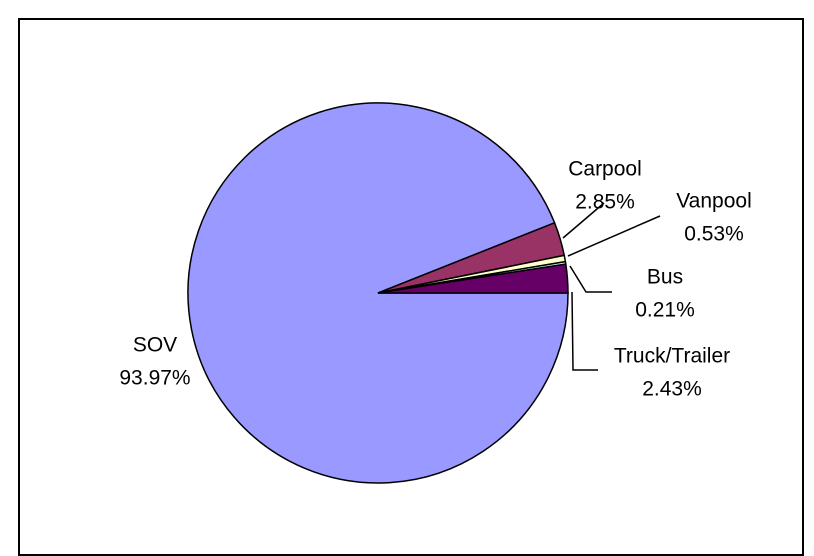 Image resolution: width=814 pixels, height=556 pixels. I want to click on slice-label: SOV, so click(155, 345).